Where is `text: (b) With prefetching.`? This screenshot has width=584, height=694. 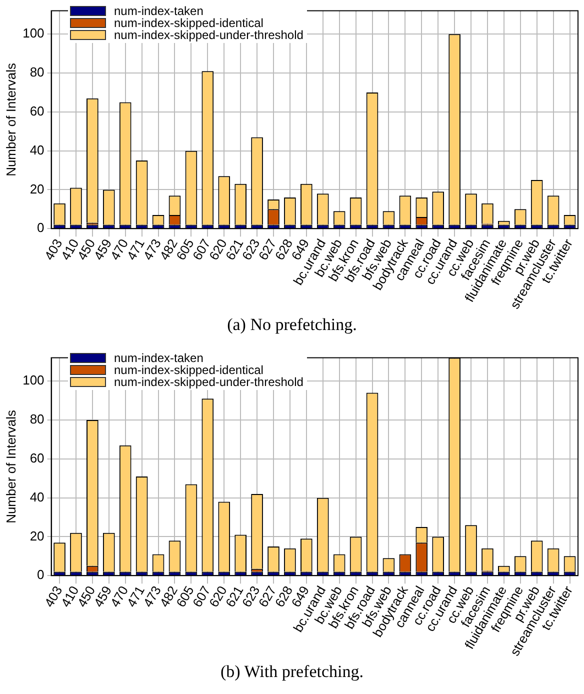
text: (b) With prefetching. is located at coordinates (292, 672).